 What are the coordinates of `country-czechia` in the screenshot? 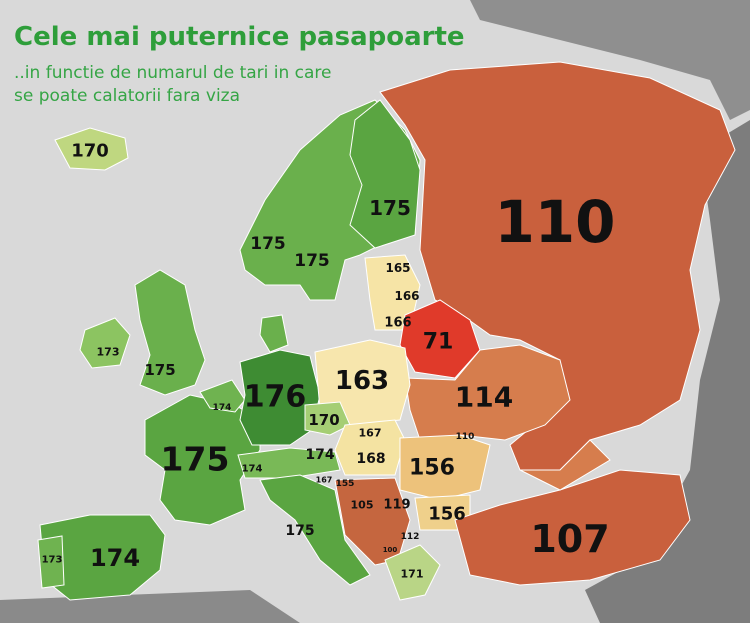 It's located at (327, 418).